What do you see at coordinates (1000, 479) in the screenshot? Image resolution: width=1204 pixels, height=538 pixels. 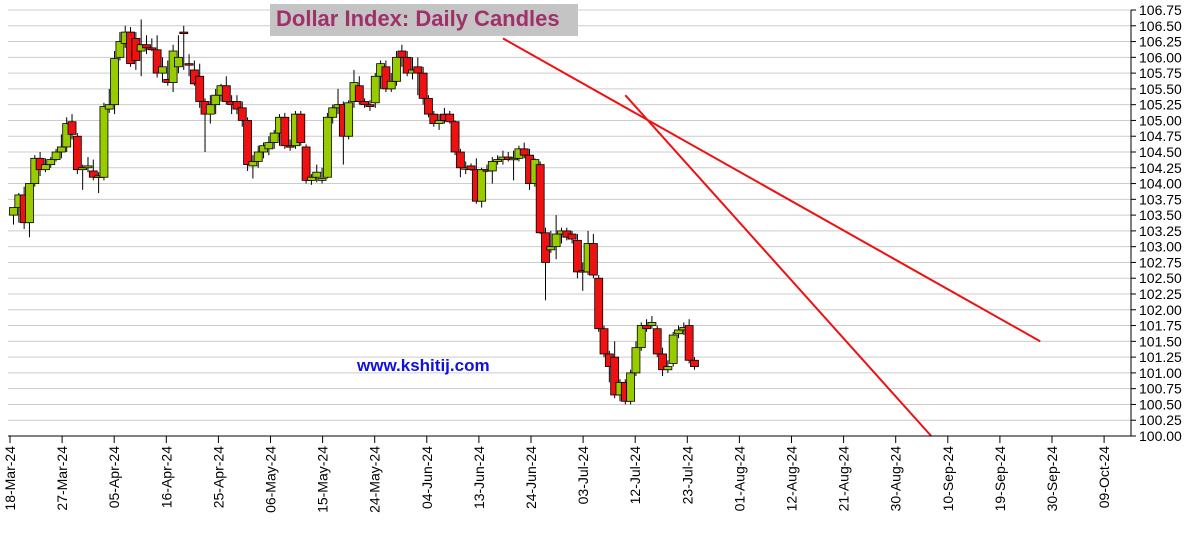 I see `x-tick-label: 19-Sep-24` at bounding box center [1000, 479].